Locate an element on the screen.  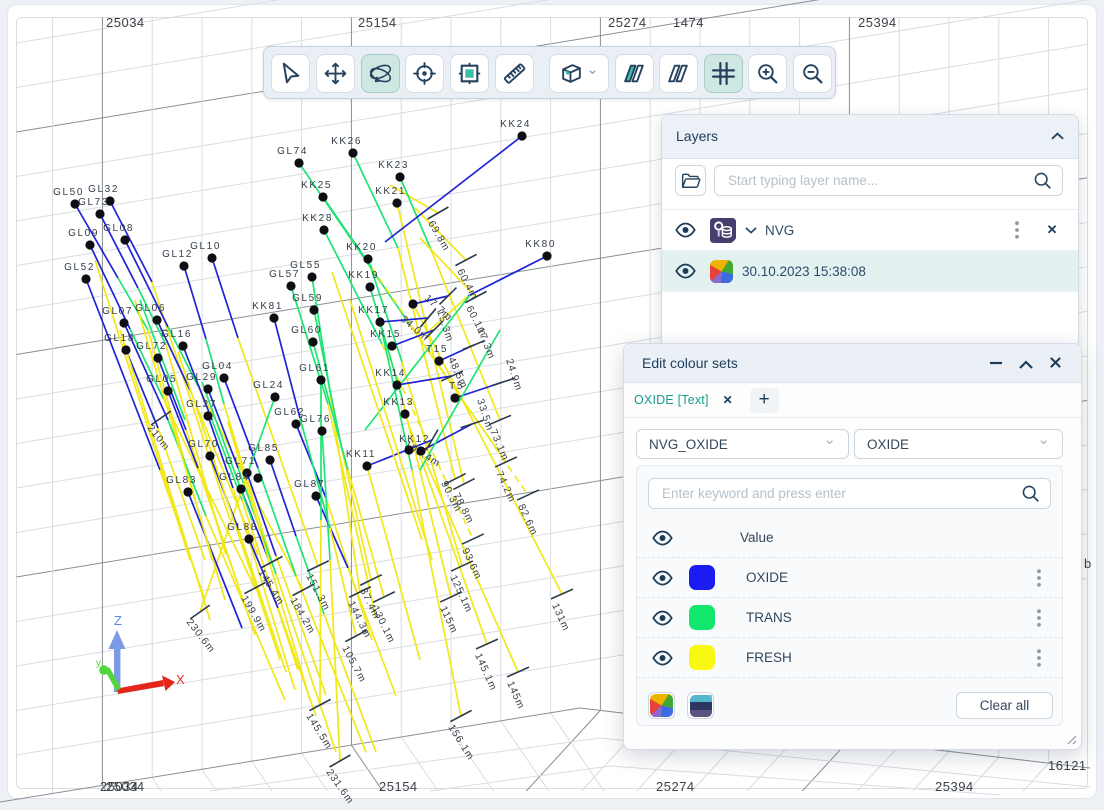
svg-text: KK20 is located at coordinates (361, 247).